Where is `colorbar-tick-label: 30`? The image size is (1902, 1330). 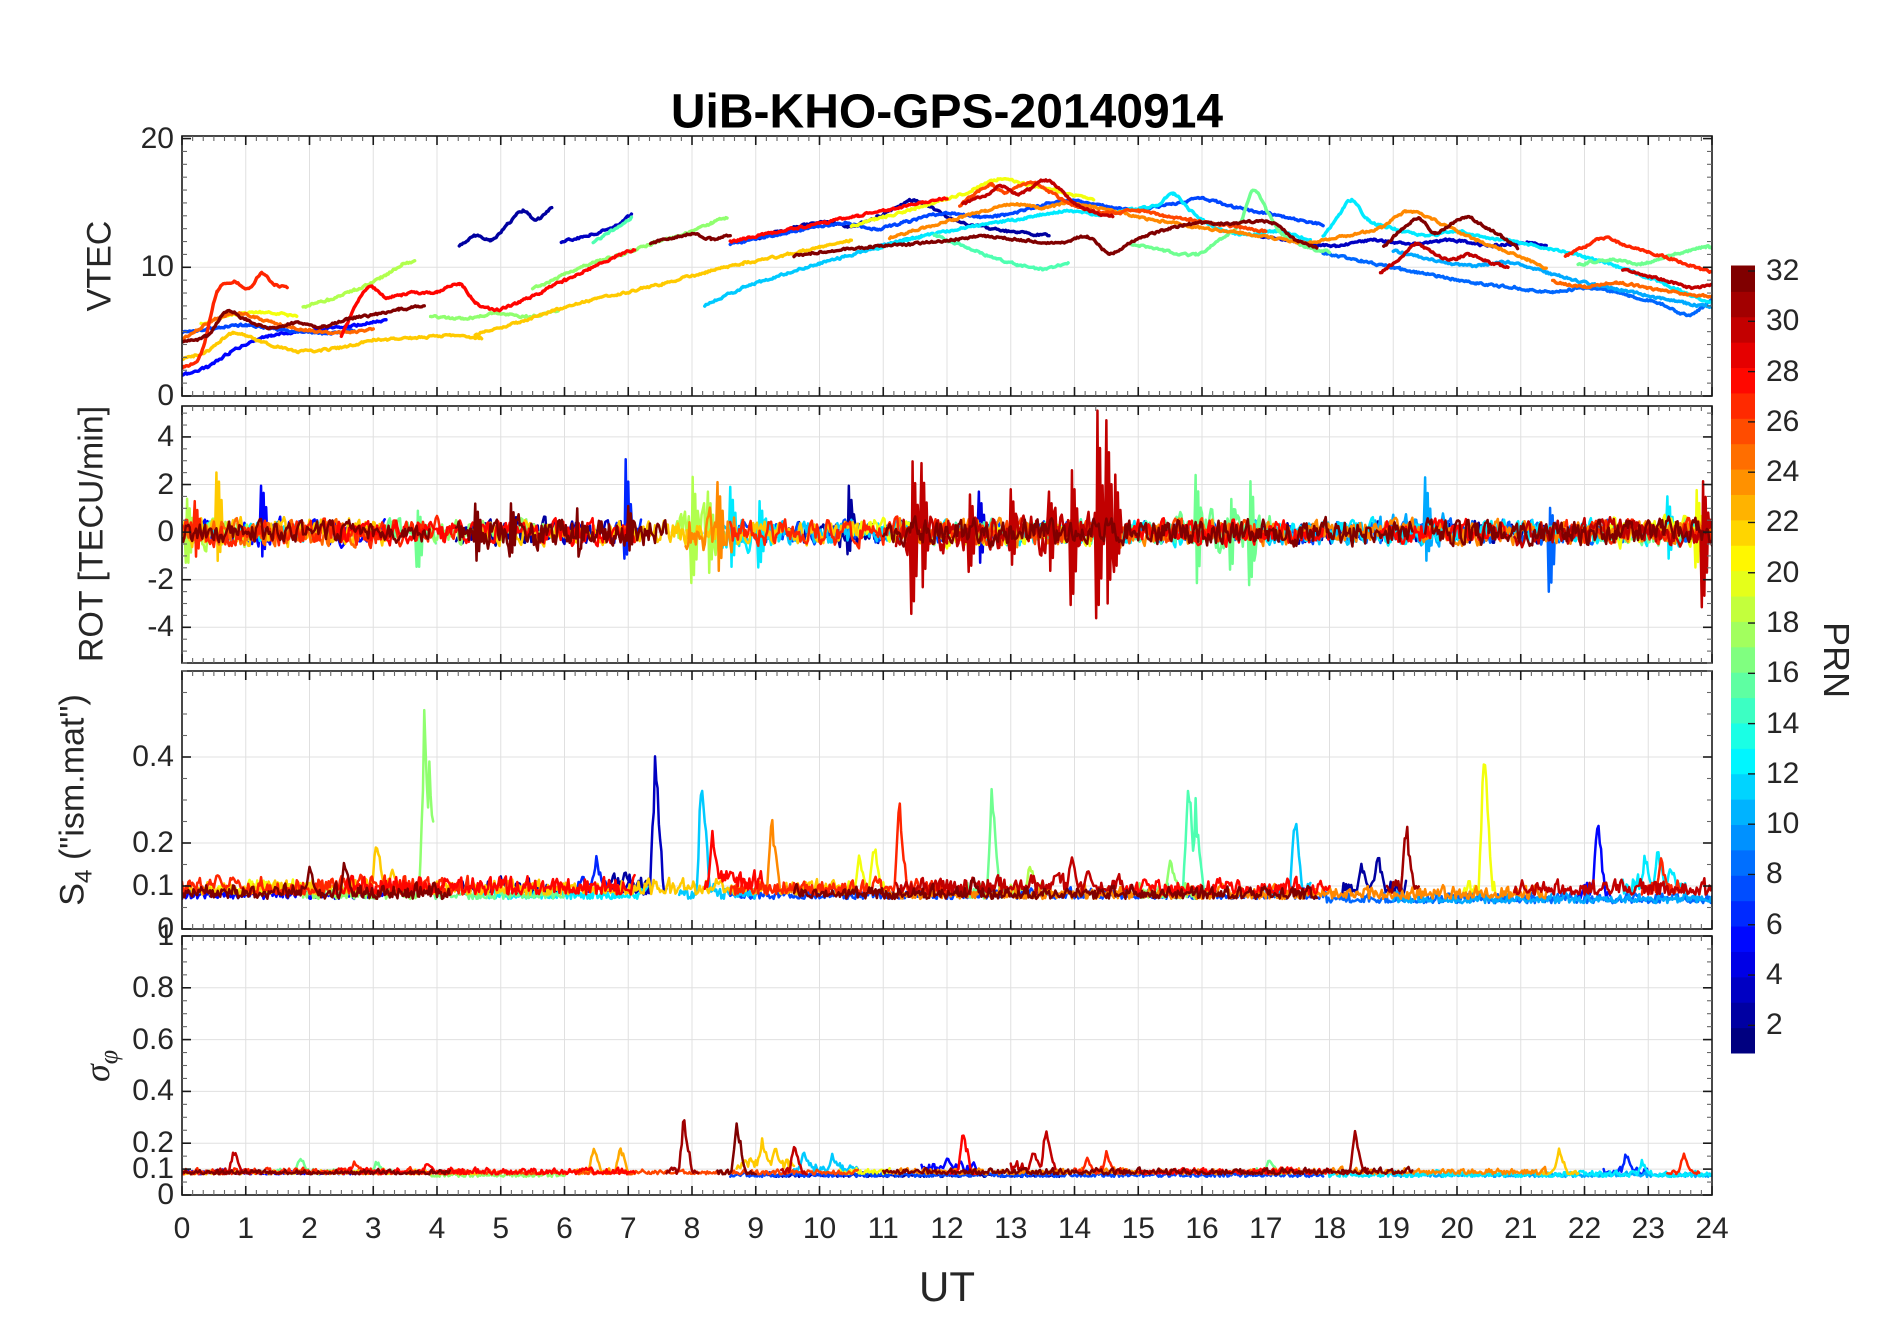 colorbar-tick-label: 30 is located at coordinates (1783, 321).